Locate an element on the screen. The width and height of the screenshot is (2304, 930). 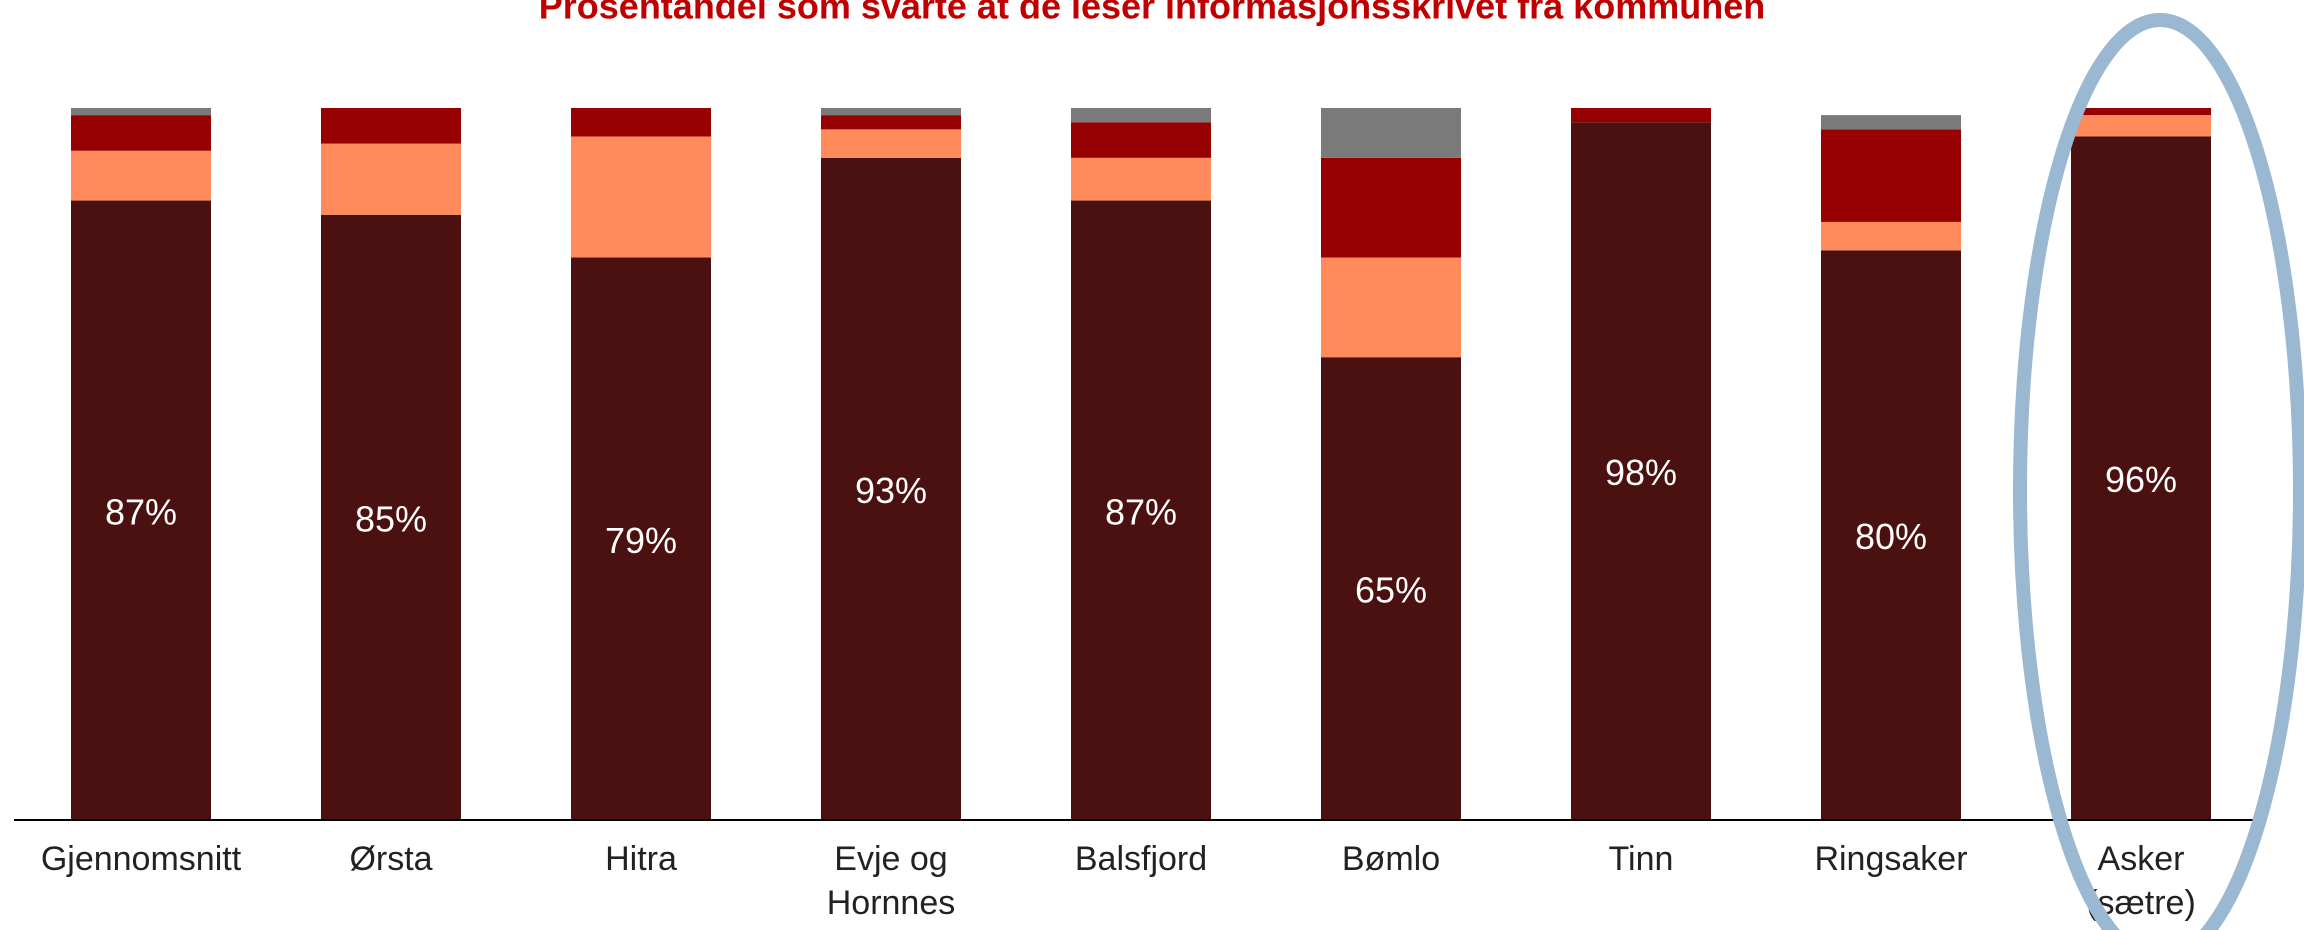
value-label-balsfjord: 87% is located at coordinates (1141, 511).